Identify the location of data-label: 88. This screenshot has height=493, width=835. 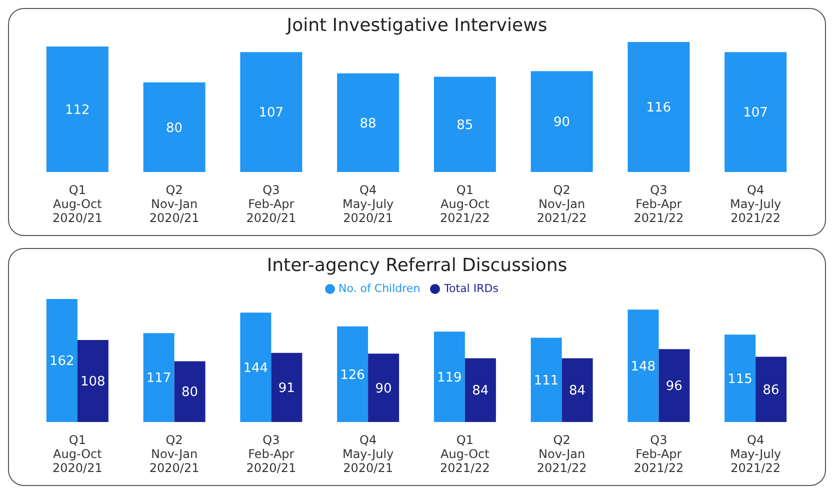
(368, 124).